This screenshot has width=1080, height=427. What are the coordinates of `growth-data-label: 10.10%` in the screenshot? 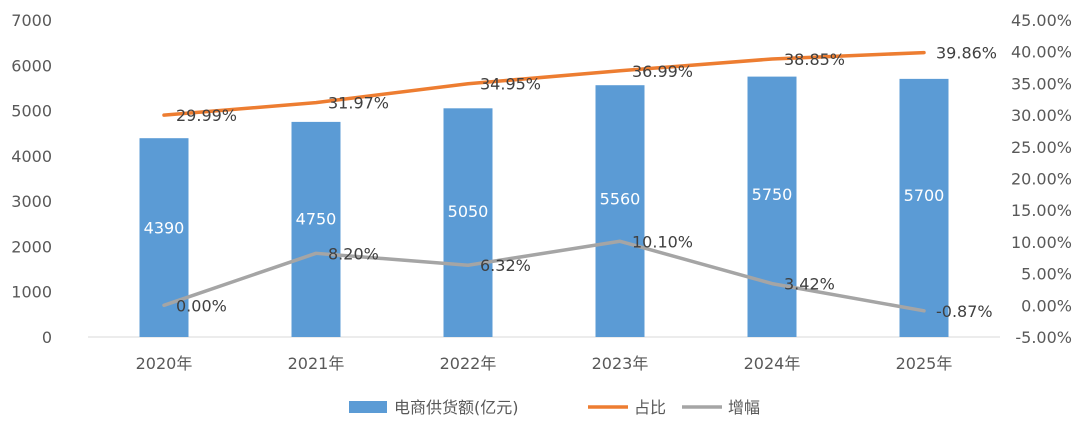 It's located at (662, 241).